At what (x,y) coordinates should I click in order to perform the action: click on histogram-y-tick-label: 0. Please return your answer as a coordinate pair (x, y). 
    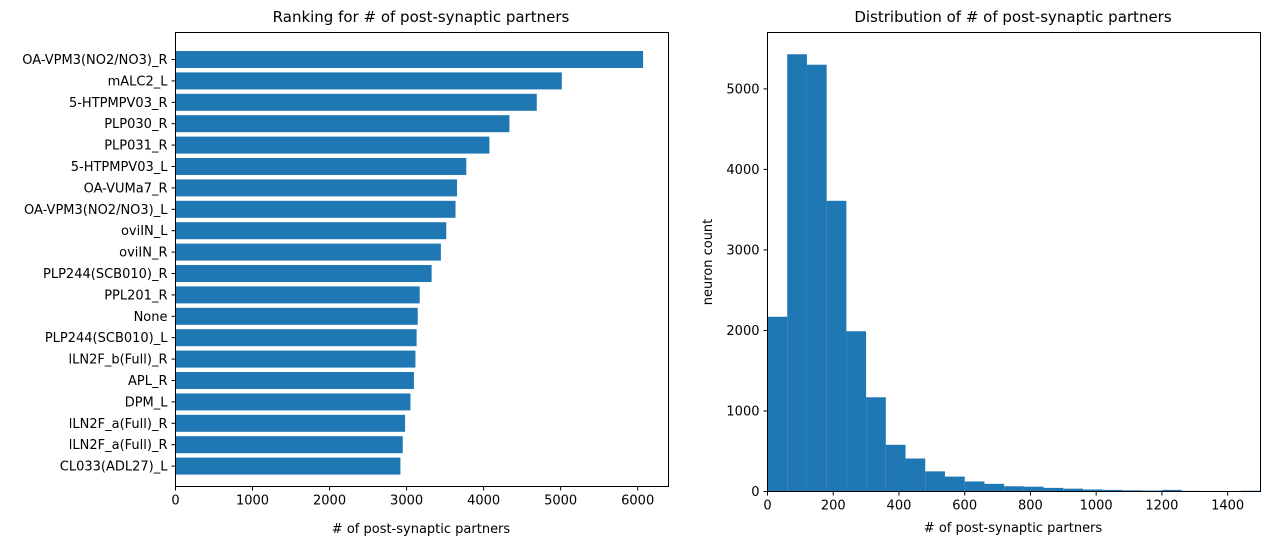
    Looking at the image, I should click on (755, 492).